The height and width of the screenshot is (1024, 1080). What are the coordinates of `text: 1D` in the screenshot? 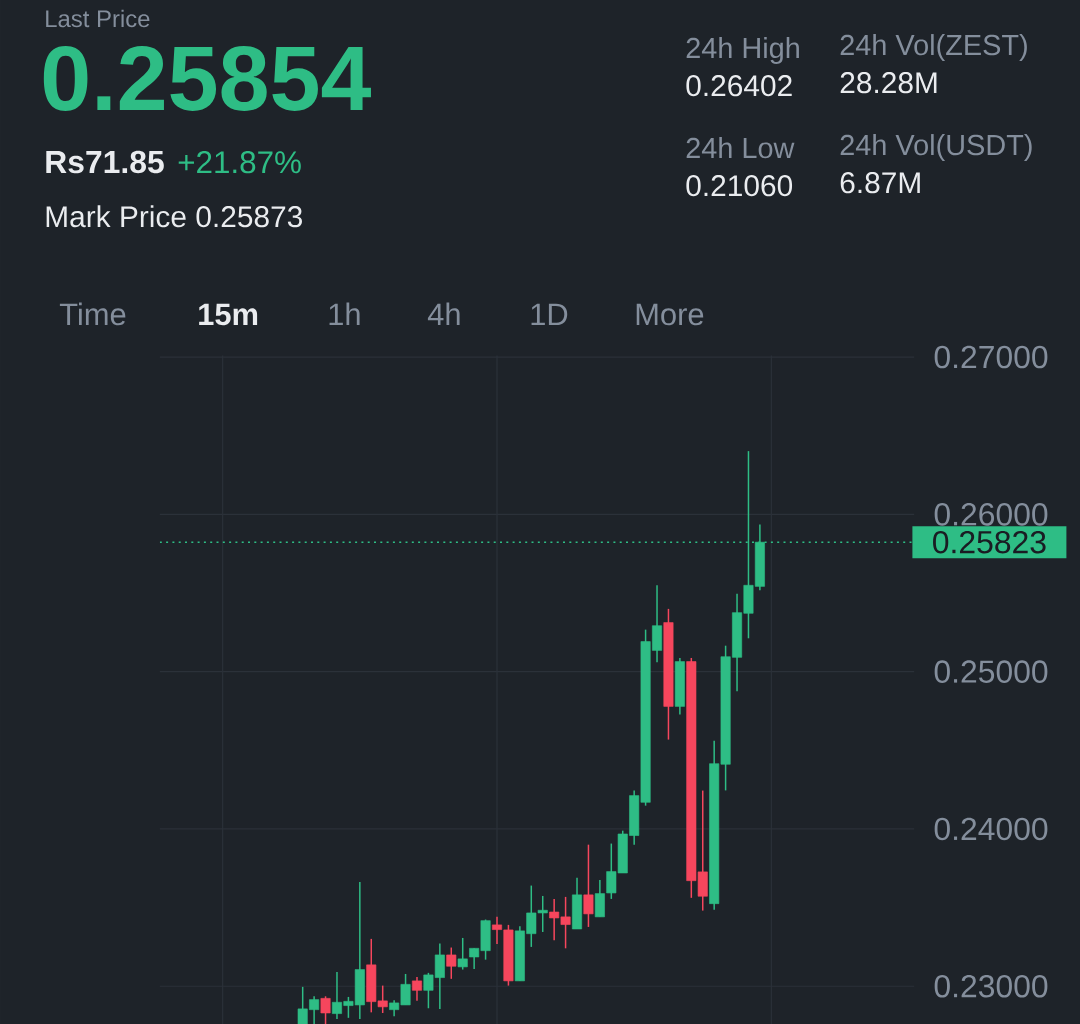 It's located at (549, 314).